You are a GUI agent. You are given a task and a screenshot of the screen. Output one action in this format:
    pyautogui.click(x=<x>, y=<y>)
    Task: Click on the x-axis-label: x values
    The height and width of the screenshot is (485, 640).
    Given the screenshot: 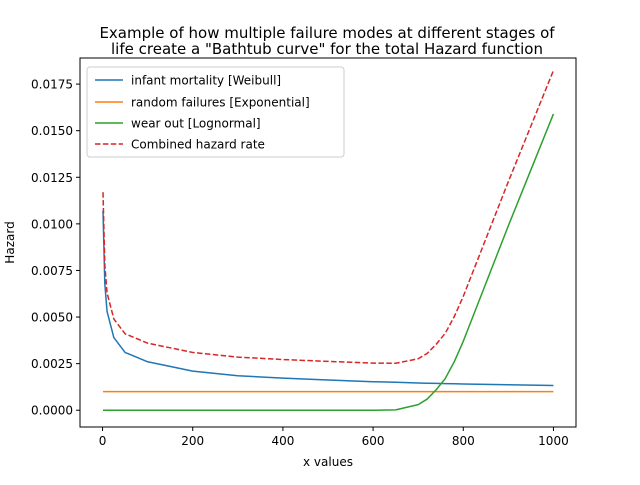 What is the action you would take?
    pyautogui.click(x=328, y=462)
    